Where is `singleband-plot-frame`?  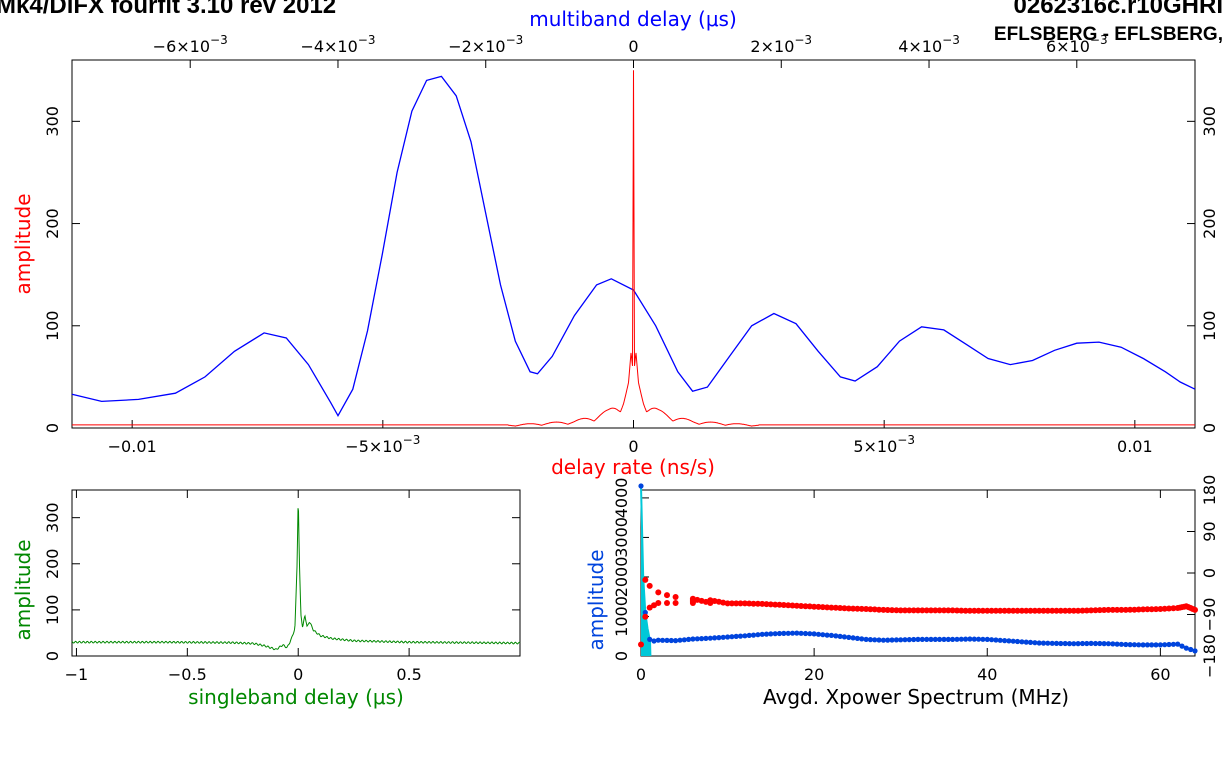
singleband-plot-frame is located at coordinates (296, 573).